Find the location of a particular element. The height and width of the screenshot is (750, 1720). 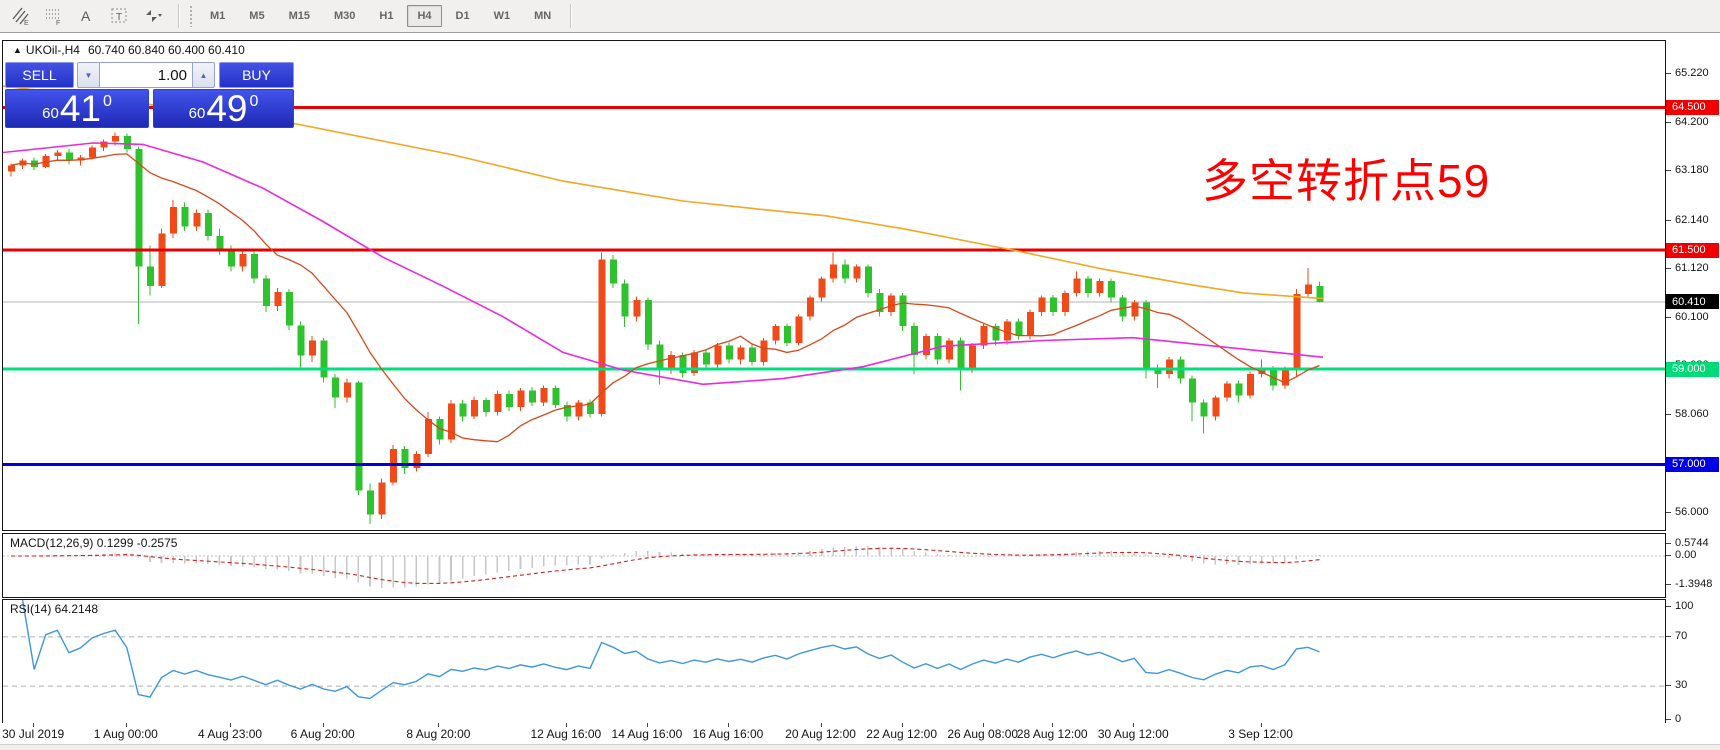

timeframe-button-m15: M15 is located at coordinates (299, 16).